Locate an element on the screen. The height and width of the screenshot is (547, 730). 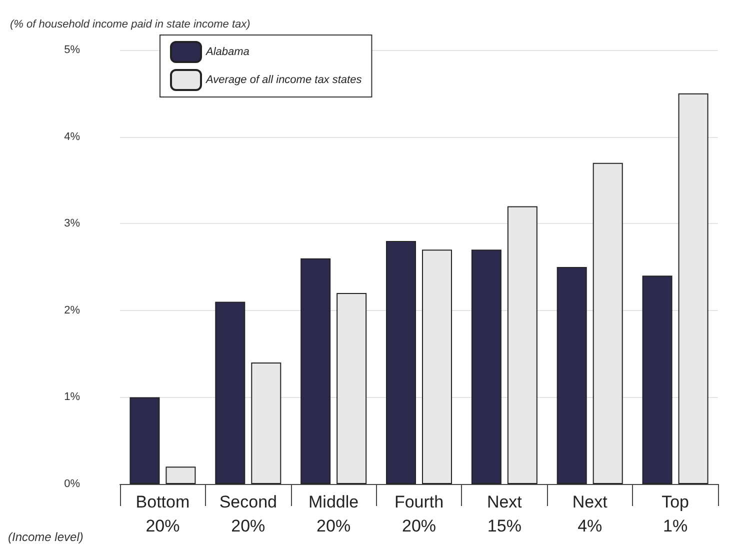
x-tick-label: Fourth 20% is located at coordinates (419, 514).